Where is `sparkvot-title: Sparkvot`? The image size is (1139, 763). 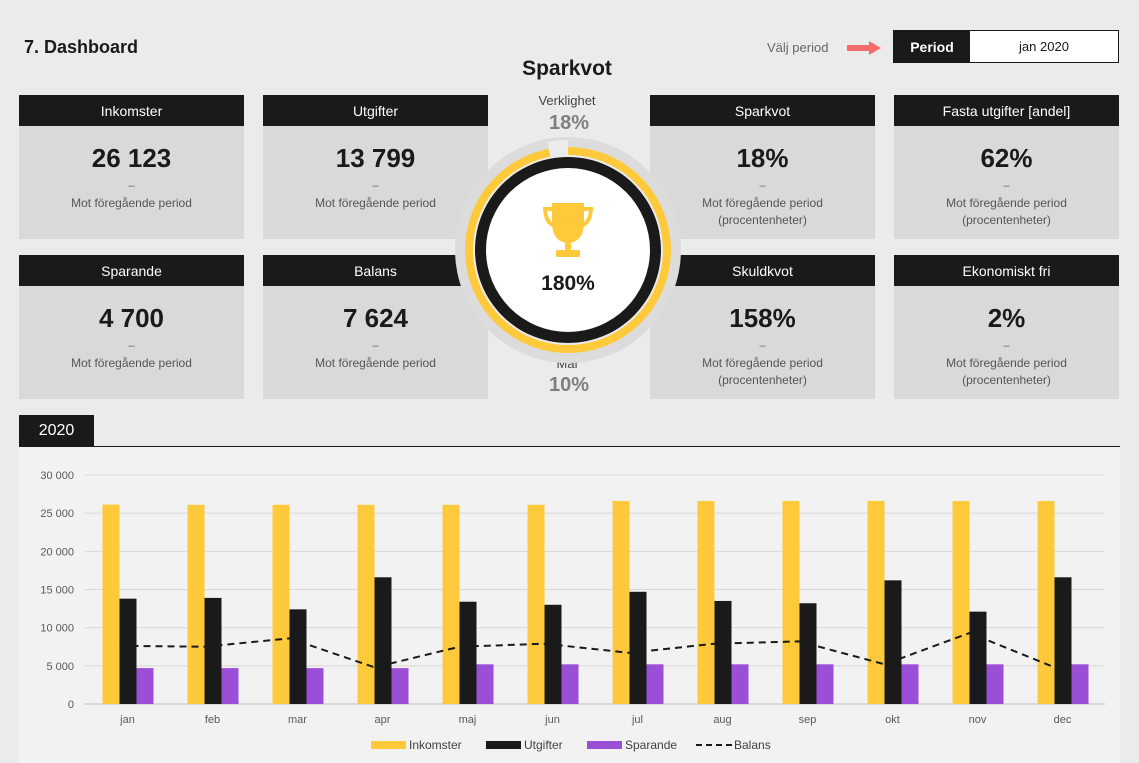
sparkvot-title: Sparkvot is located at coordinates (567, 68).